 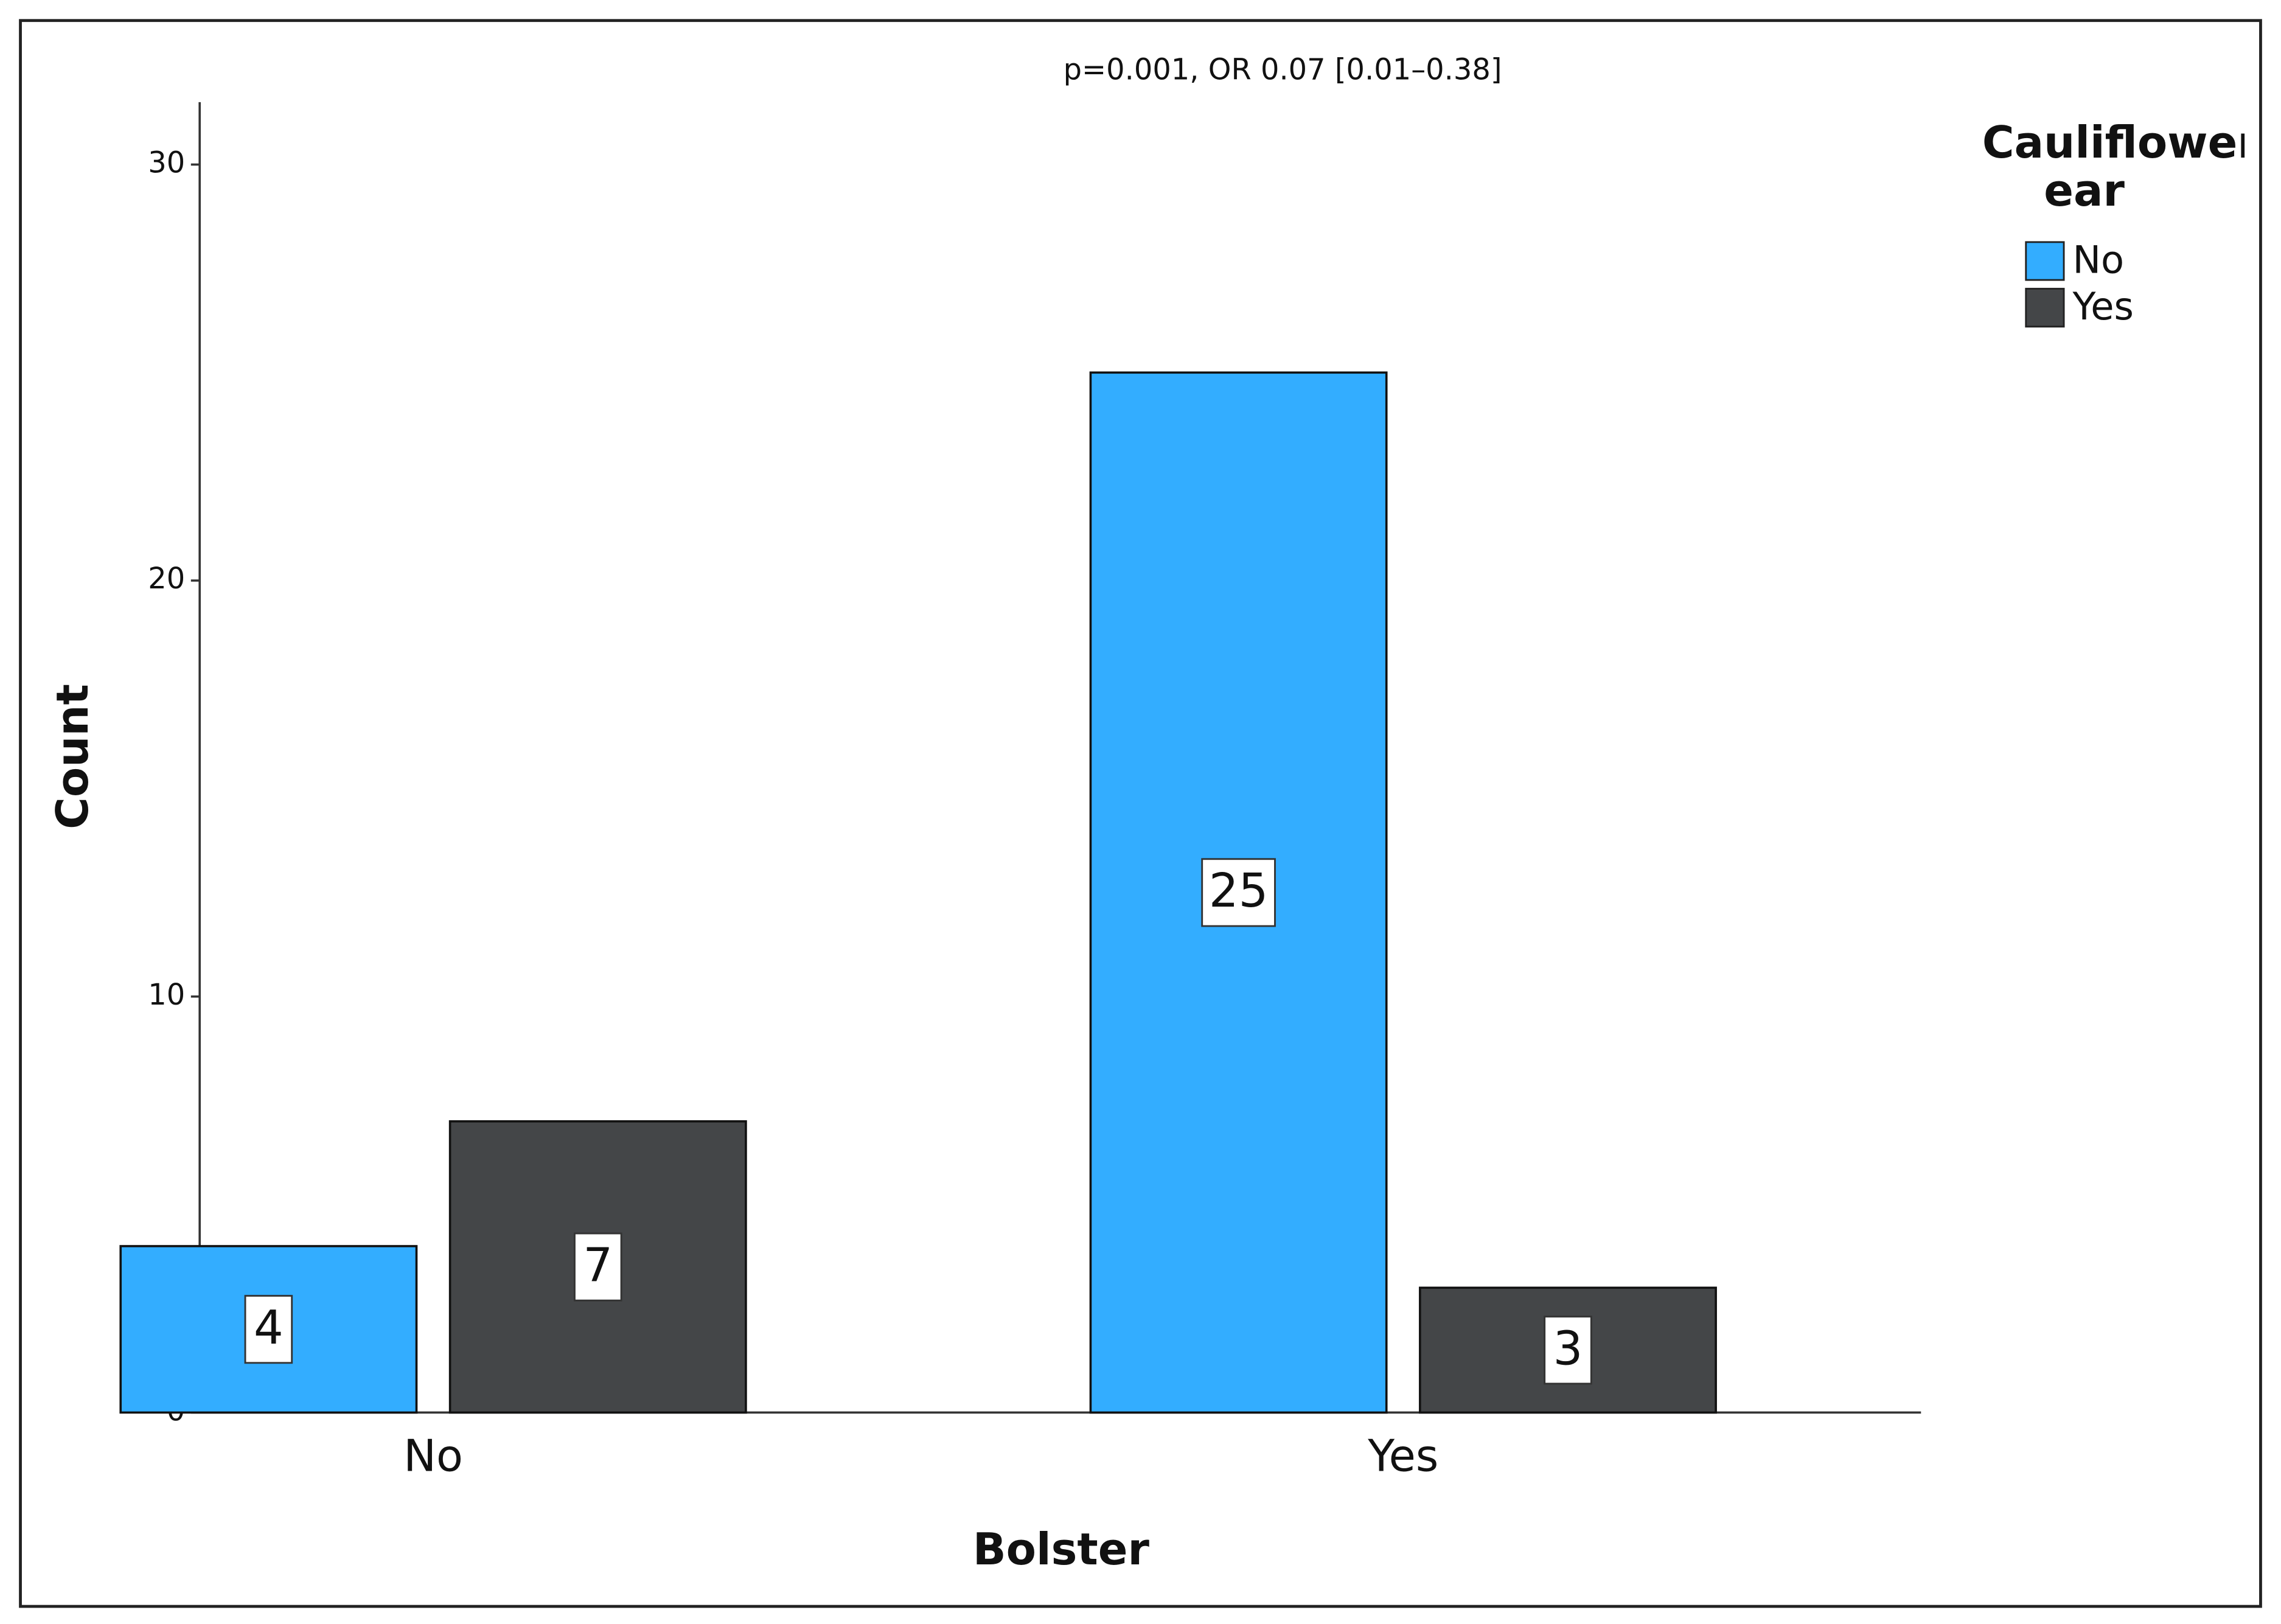 I want to click on legend-label: Yes, so click(x=2103, y=306).